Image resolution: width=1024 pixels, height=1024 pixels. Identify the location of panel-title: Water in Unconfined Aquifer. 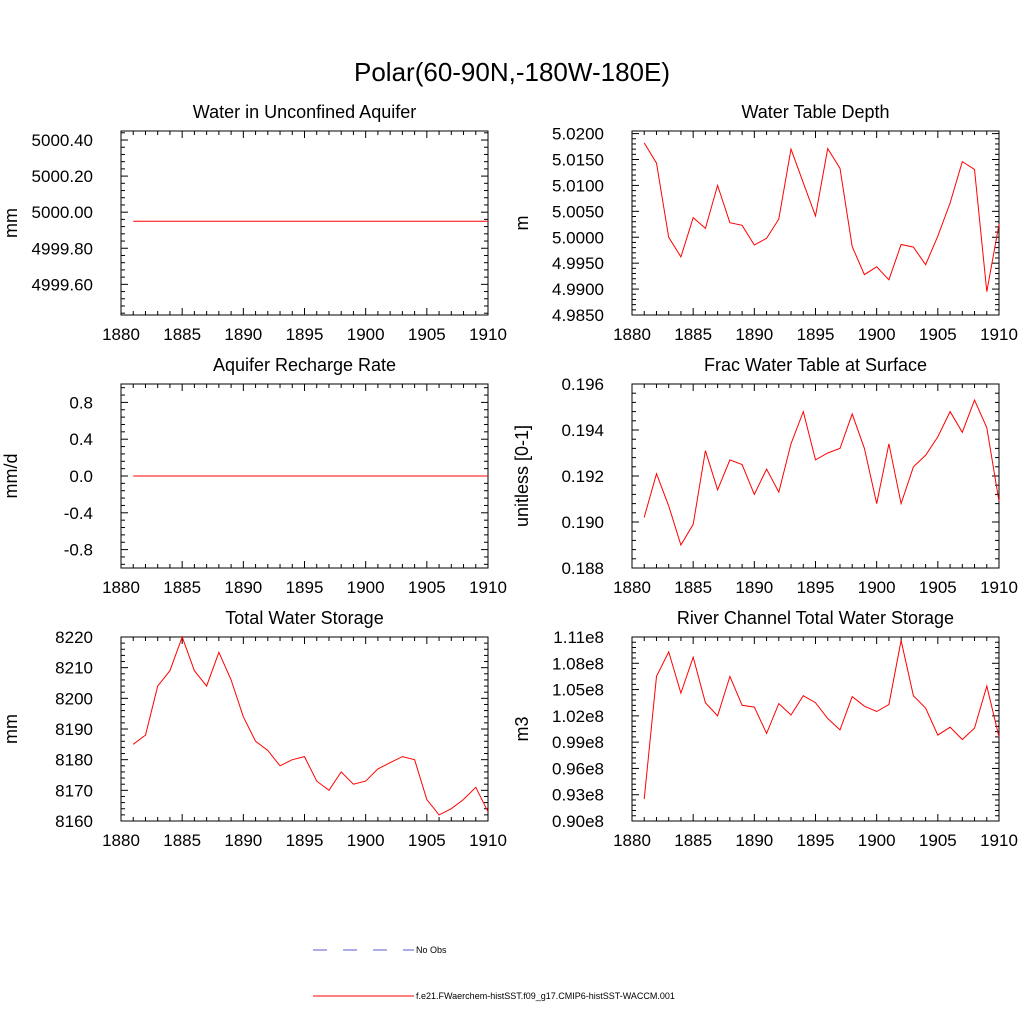
(304, 112).